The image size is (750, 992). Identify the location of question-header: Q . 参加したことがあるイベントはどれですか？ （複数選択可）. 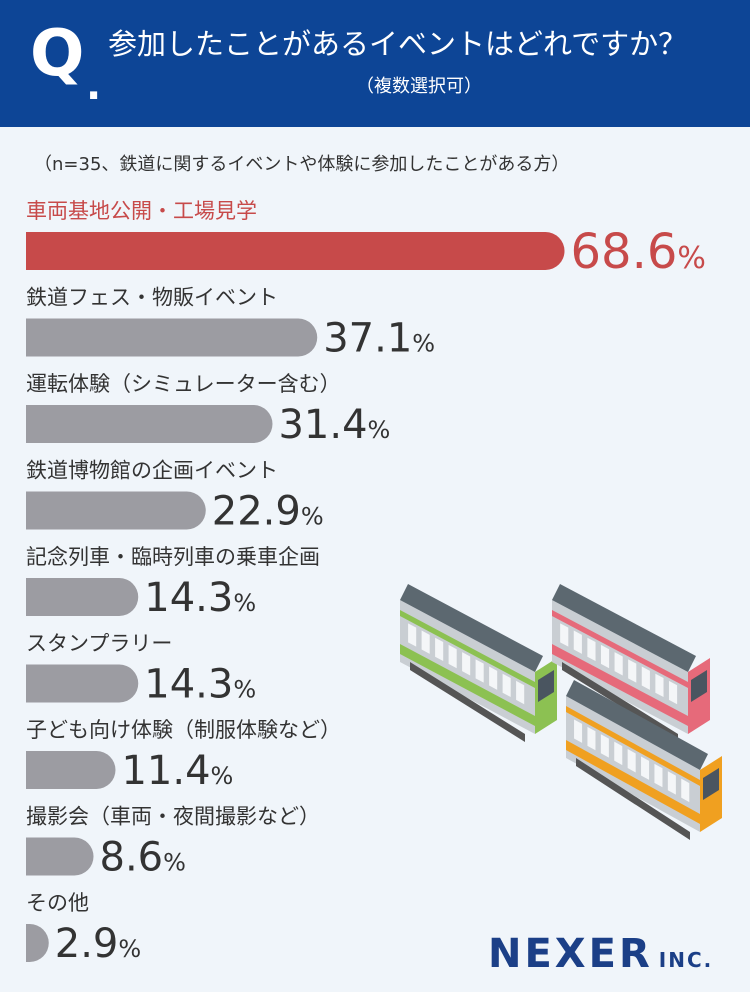
(375, 63).